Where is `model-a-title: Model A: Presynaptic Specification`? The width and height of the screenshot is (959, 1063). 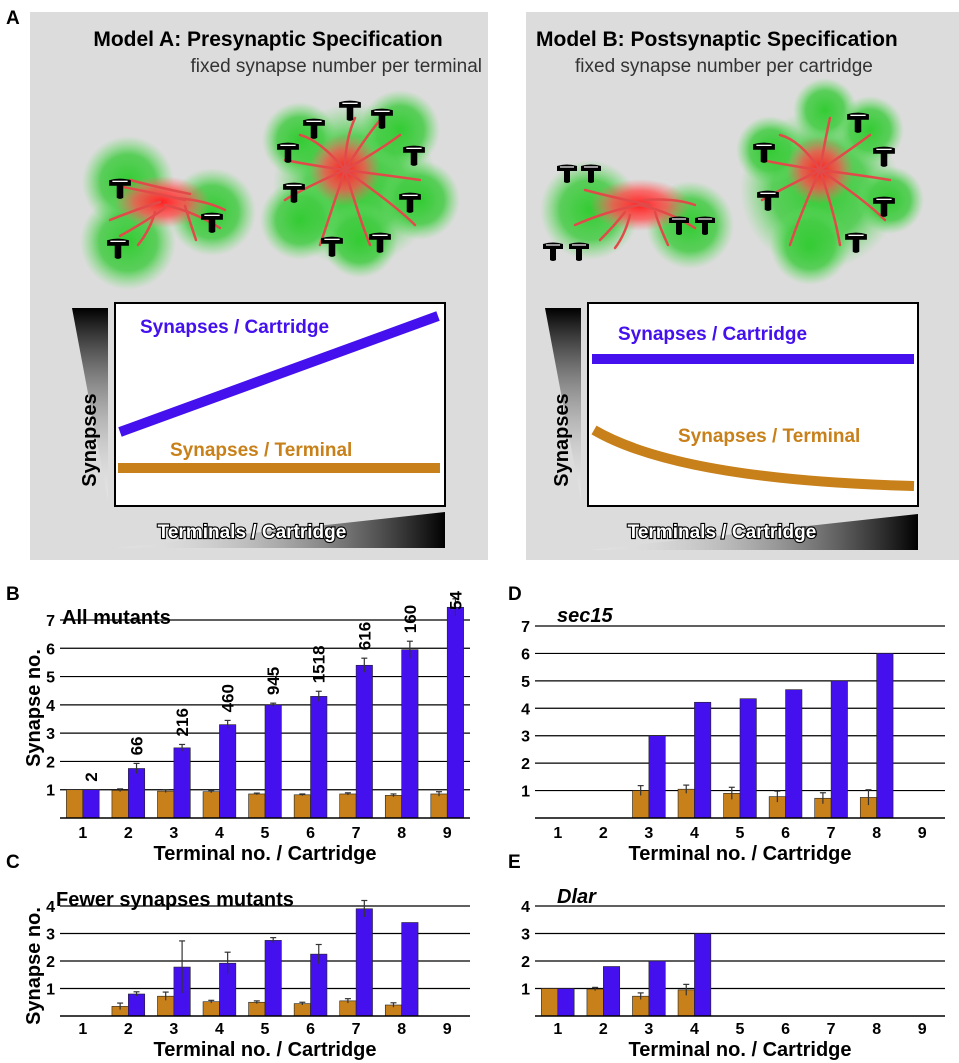
model-a-title: Model A: Presynaptic Specification is located at coordinates (267, 39).